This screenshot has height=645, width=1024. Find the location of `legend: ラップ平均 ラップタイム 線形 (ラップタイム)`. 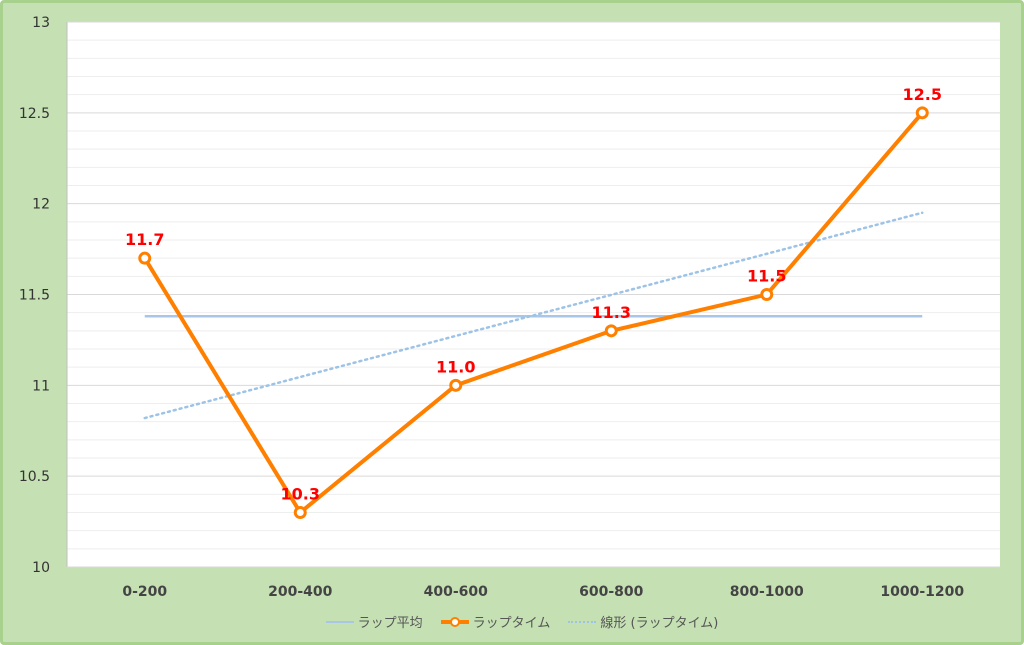

legend: ラップ平均 ラップタイム 線形 (ラップタイム) is located at coordinates (512, 623).